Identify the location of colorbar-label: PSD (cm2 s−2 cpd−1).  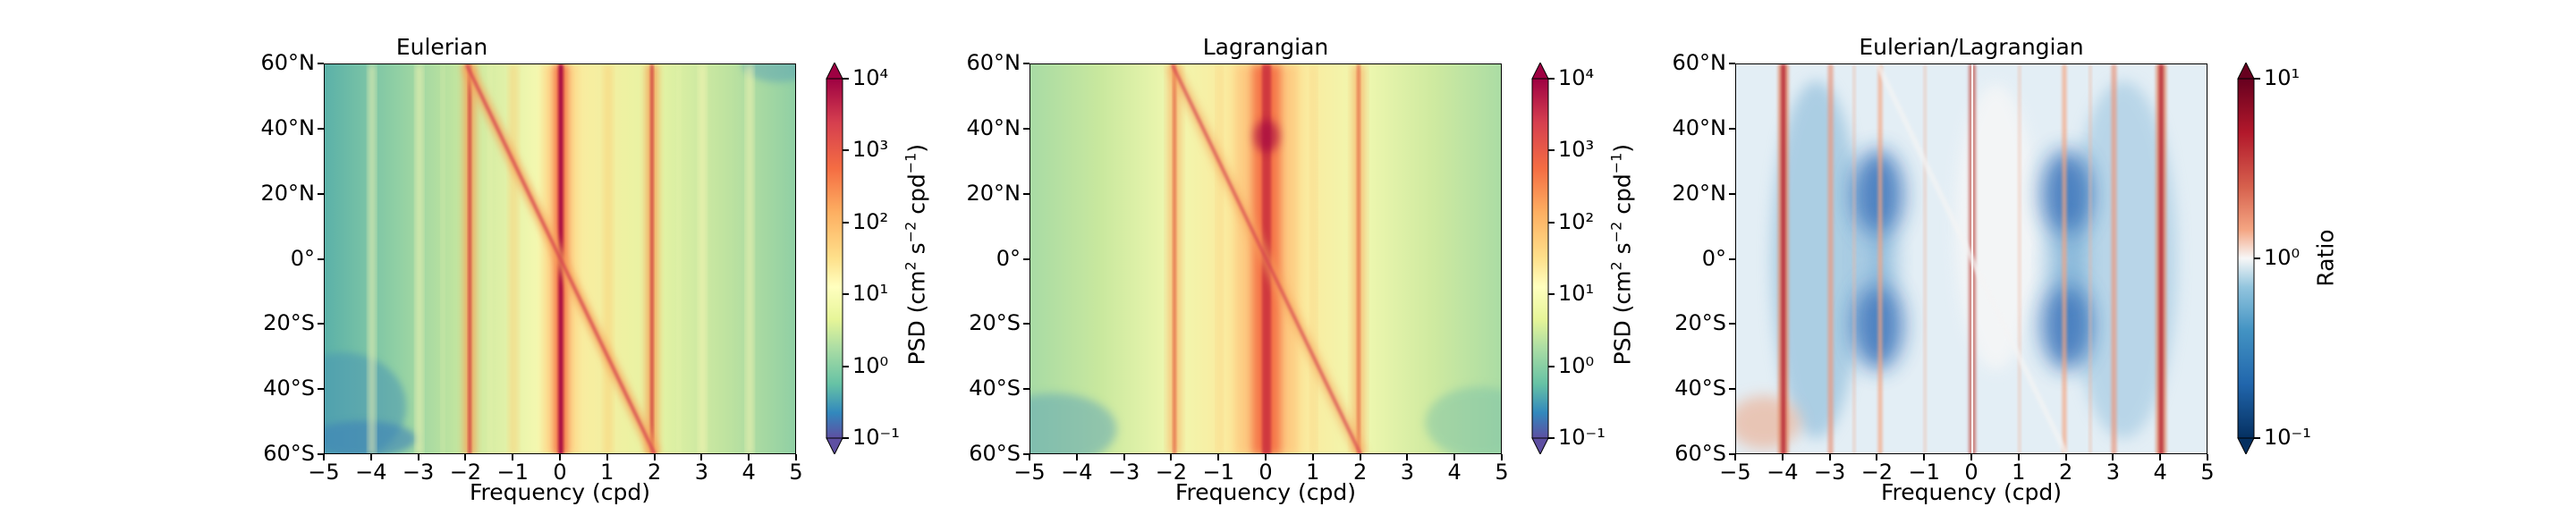
(1621, 254).